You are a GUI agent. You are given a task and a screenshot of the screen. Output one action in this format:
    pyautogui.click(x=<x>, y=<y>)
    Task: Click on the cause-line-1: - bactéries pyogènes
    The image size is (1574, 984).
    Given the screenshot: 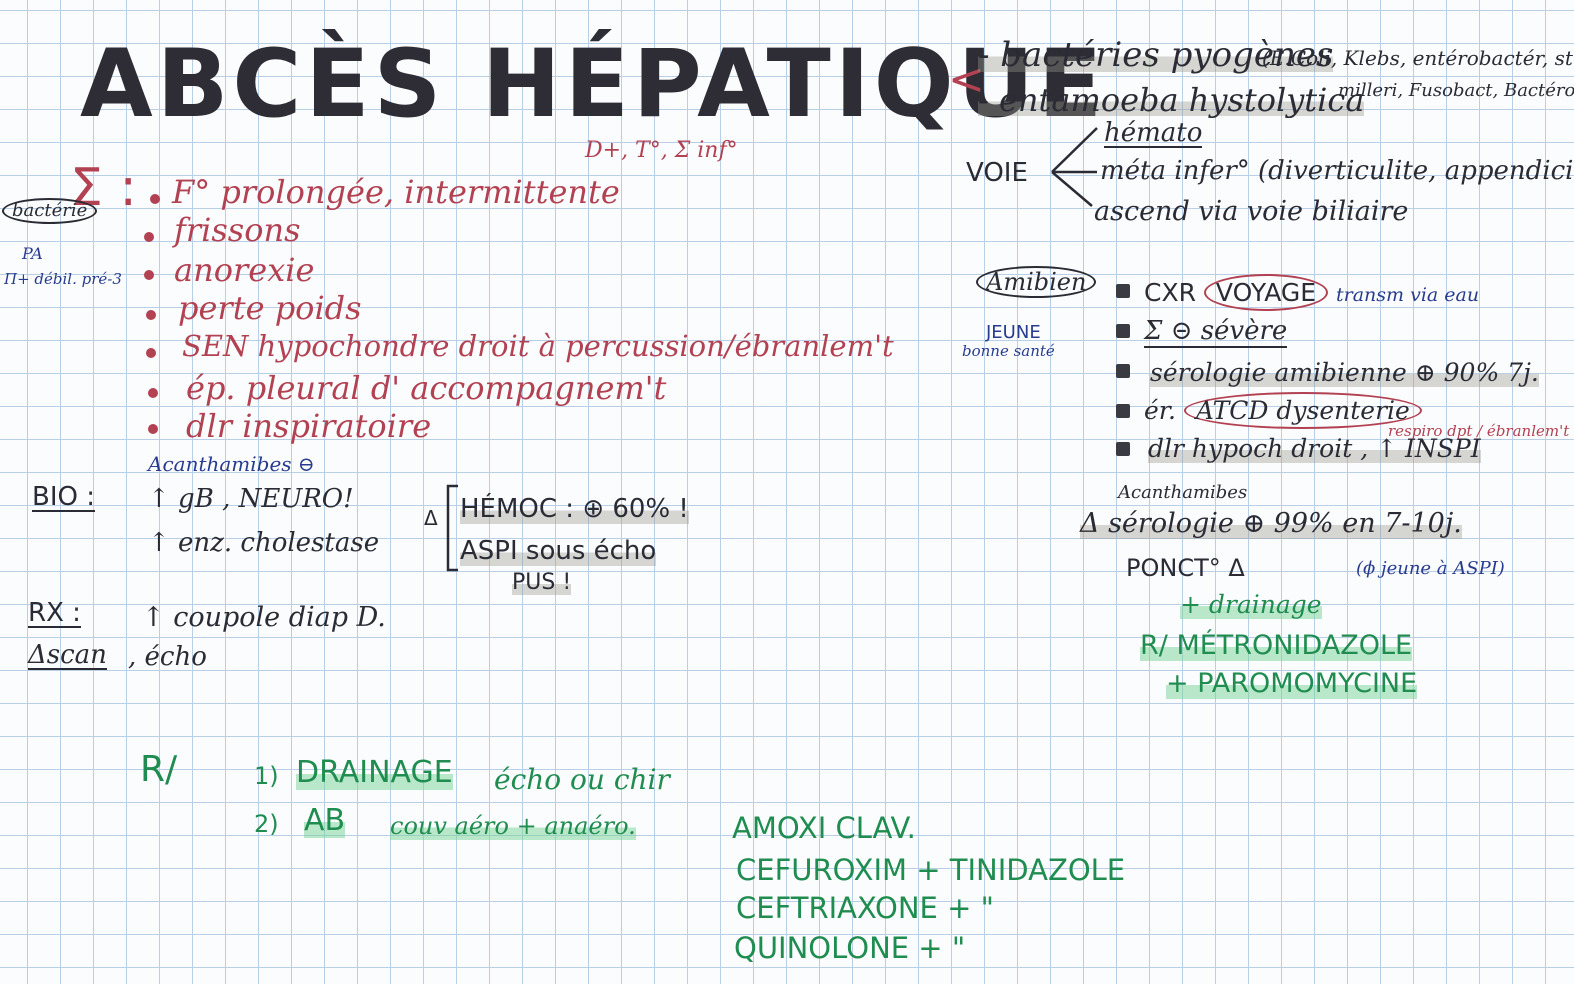 What is the action you would take?
    pyautogui.click(x=1156, y=55)
    